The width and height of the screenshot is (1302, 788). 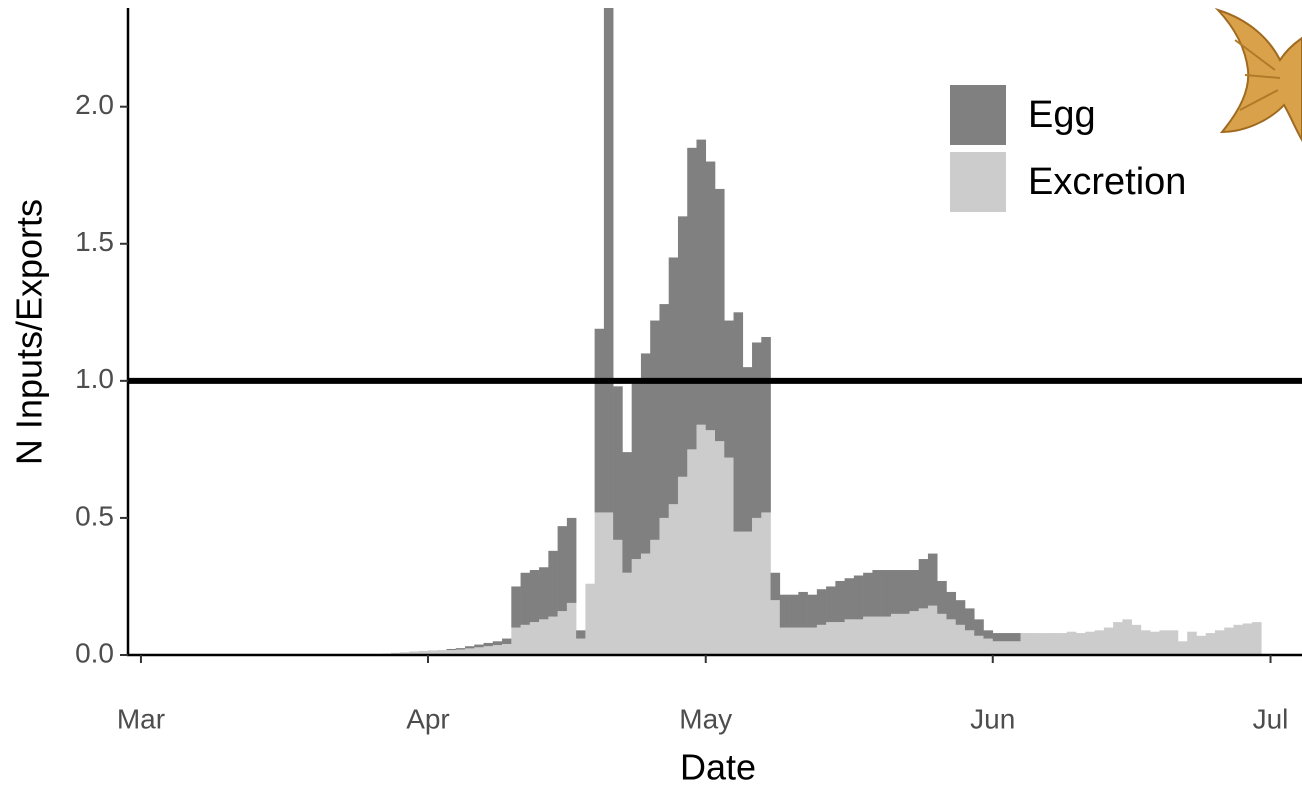 What do you see at coordinates (992, 718) in the screenshot?
I see `x-tick-label: Jun` at bounding box center [992, 718].